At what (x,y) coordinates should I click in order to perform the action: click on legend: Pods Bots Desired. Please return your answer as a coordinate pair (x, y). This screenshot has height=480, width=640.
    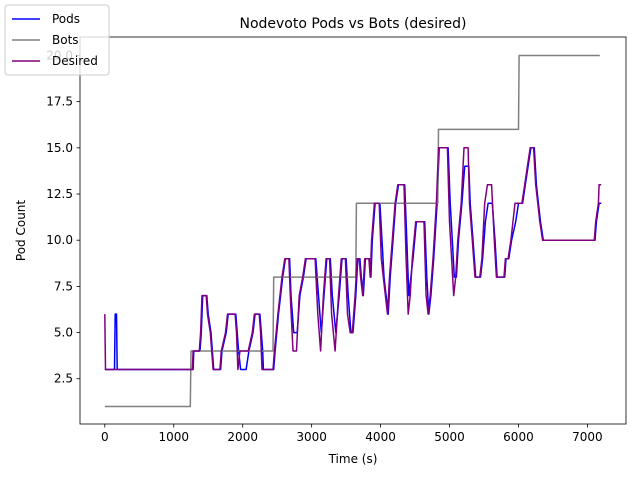
    Looking at the image, I should click on (57, 40).